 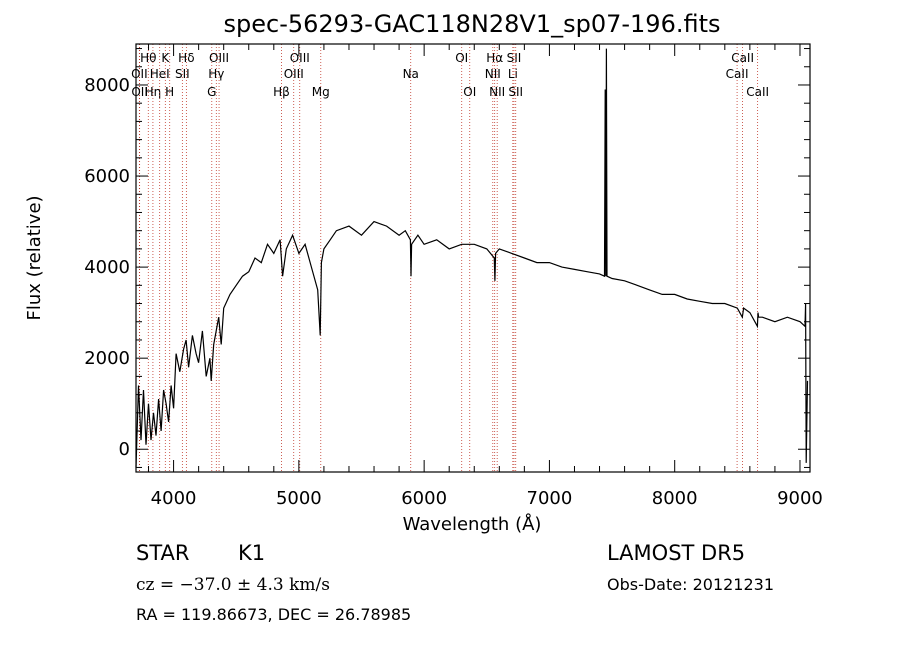 I want to click on x-tick-label: 7000, so click(x=550, y=498).